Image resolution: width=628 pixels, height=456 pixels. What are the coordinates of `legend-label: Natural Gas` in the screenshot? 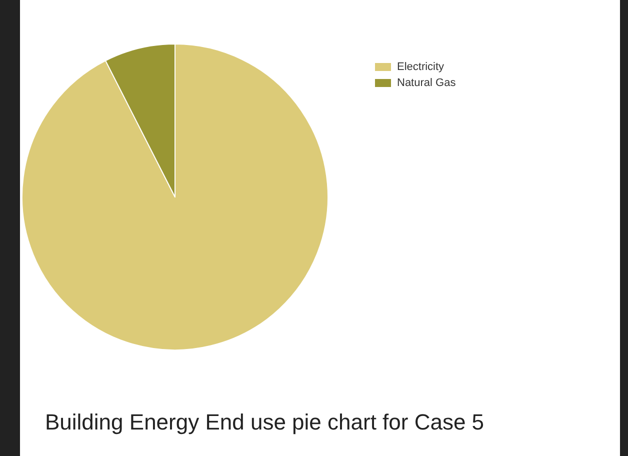 It's located at (426, 83).